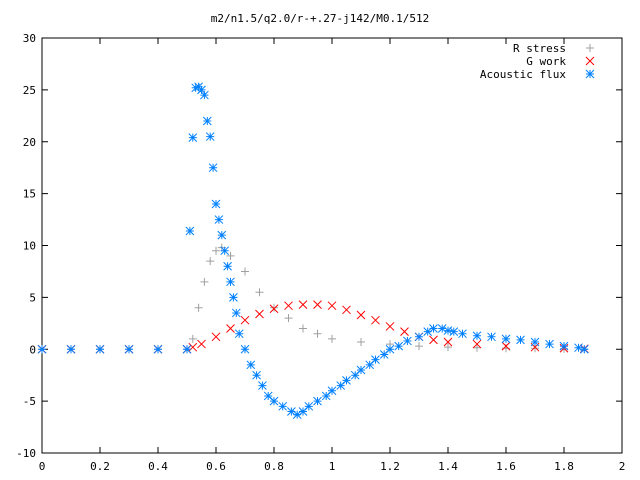 The height and width of the screenshot is (480, 640). Describe the element at coordinates (29, 38) in the screenshot. I see `y-tick-label: 30` at that location.